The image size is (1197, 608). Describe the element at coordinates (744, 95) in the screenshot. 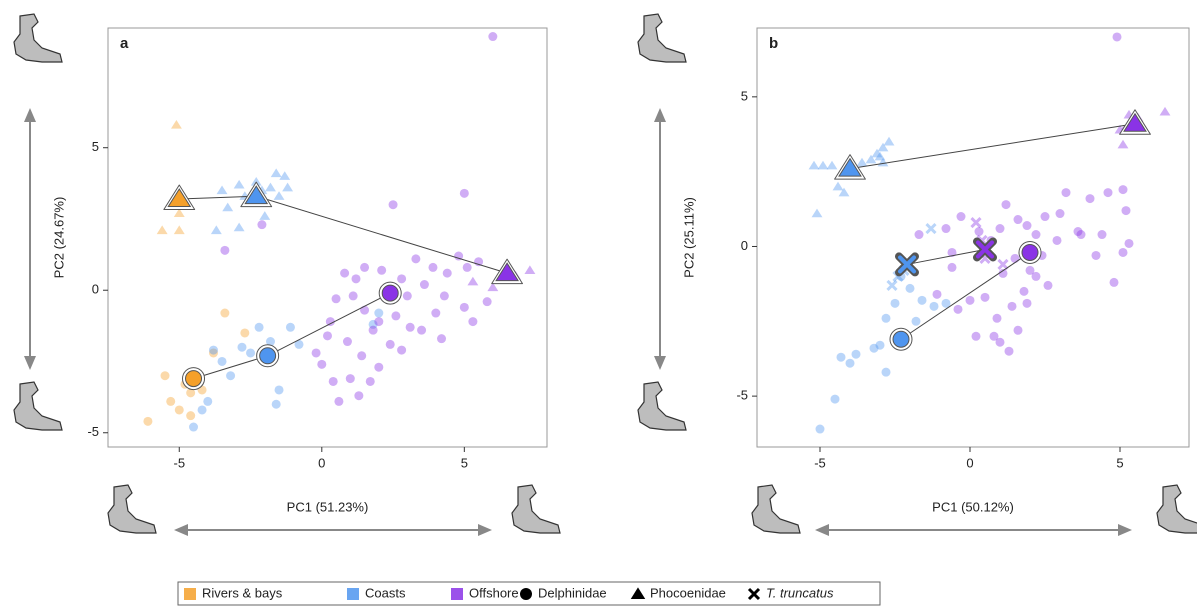

I see `y-tick-label: 5` at that location.